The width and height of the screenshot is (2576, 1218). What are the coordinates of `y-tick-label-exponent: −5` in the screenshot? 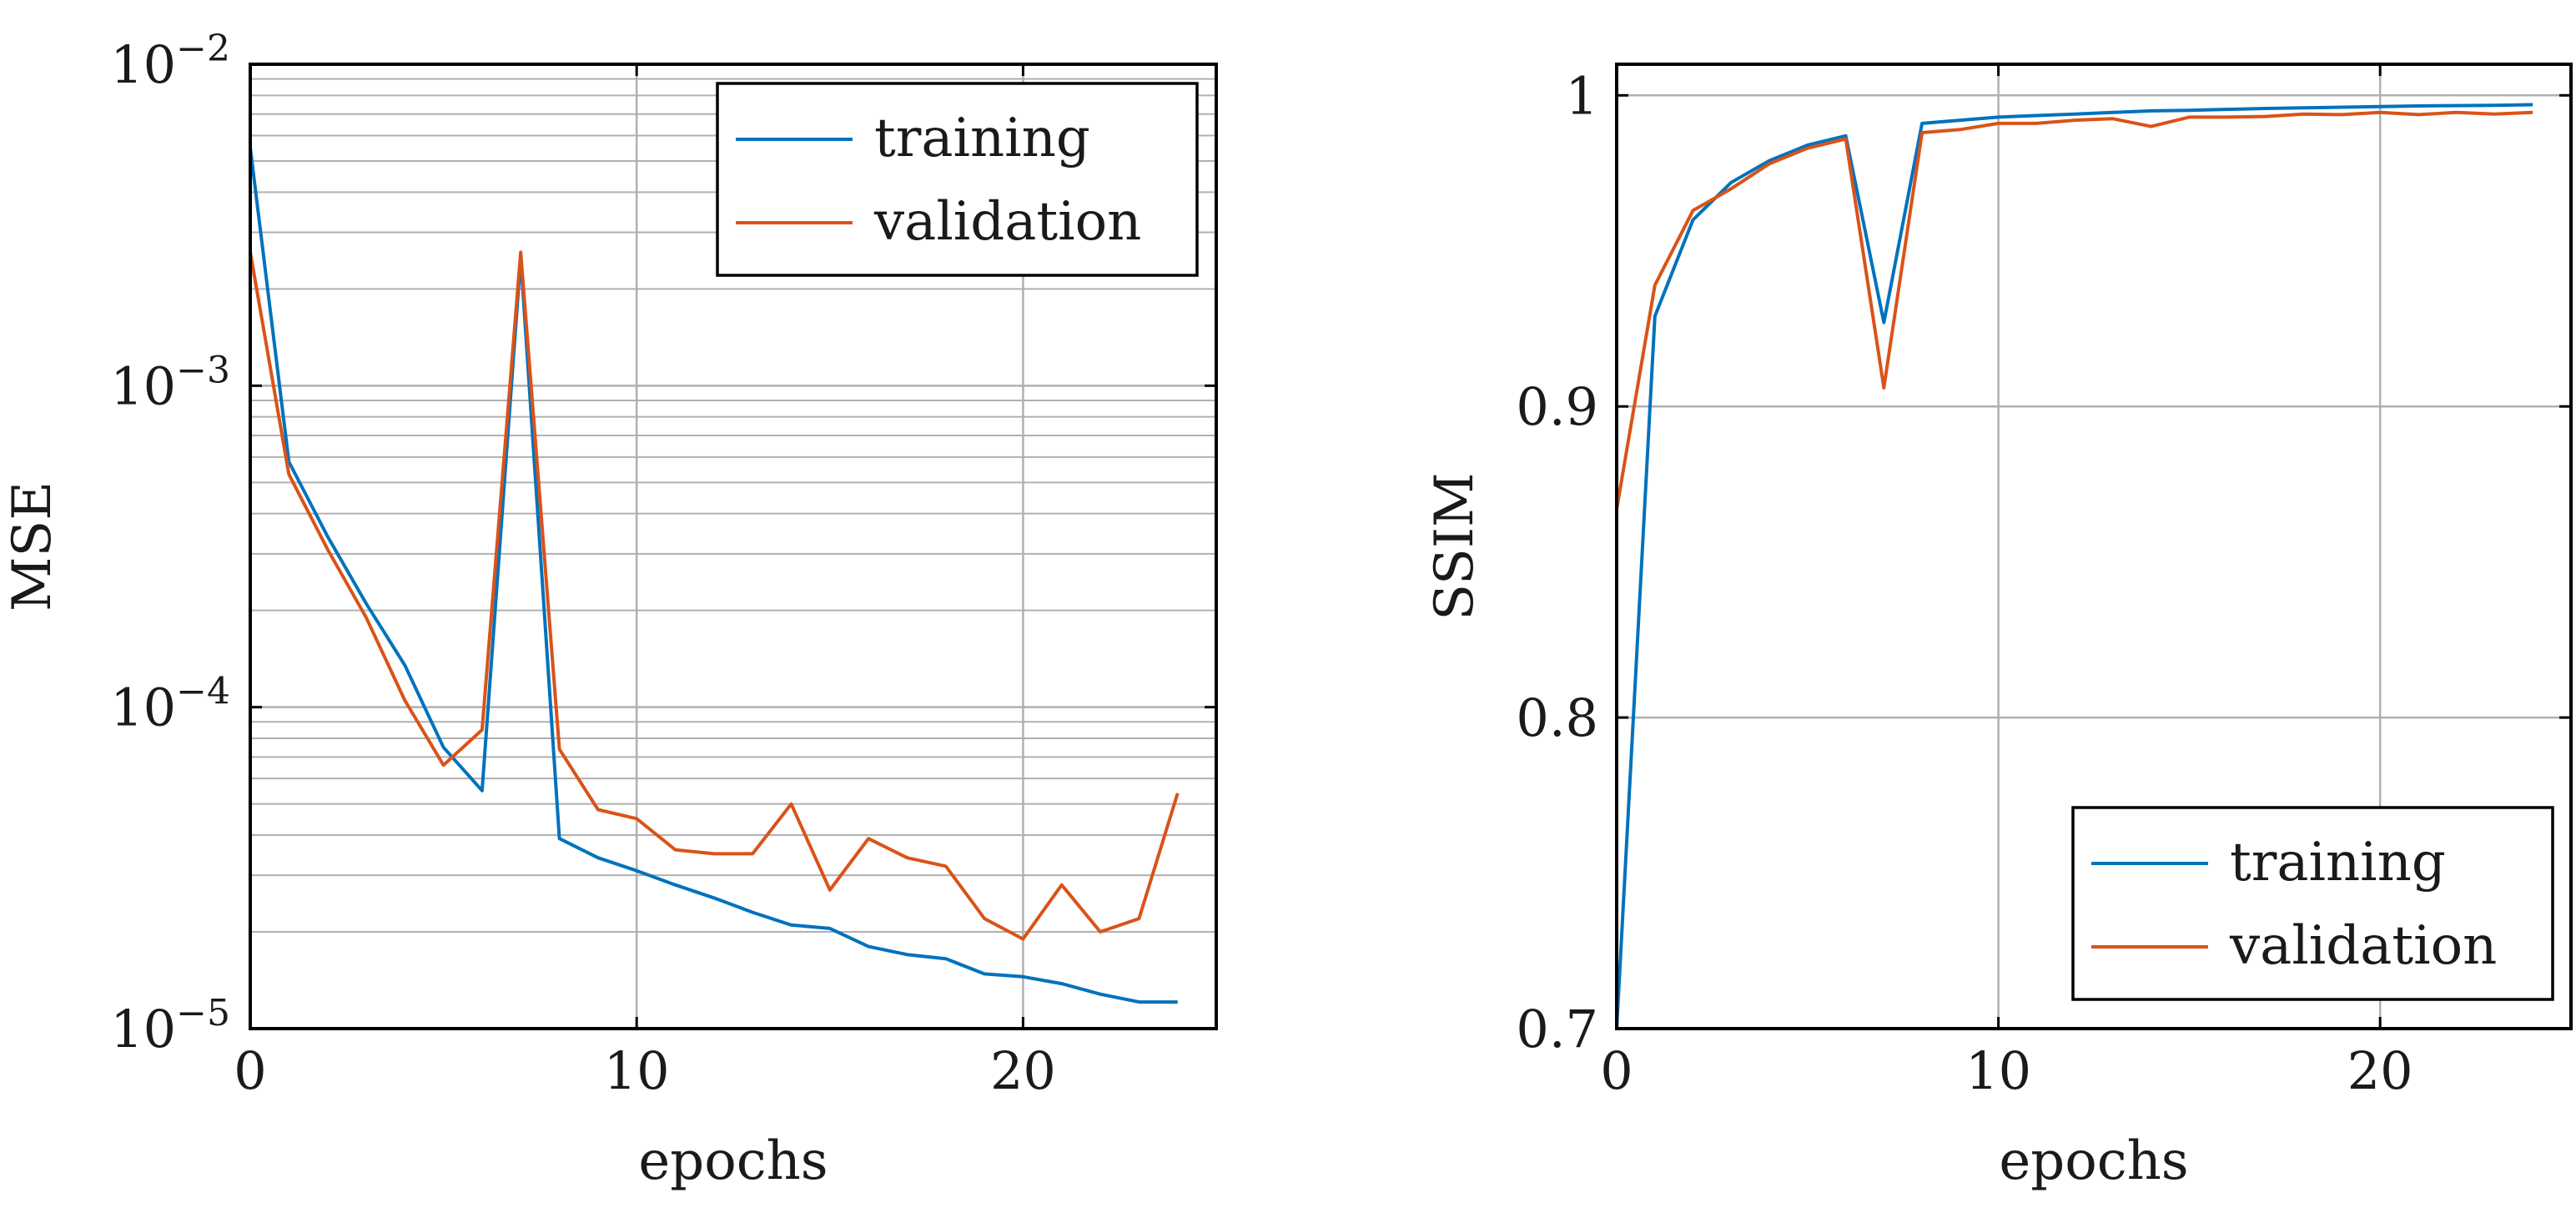 It's located at (203, 1013).